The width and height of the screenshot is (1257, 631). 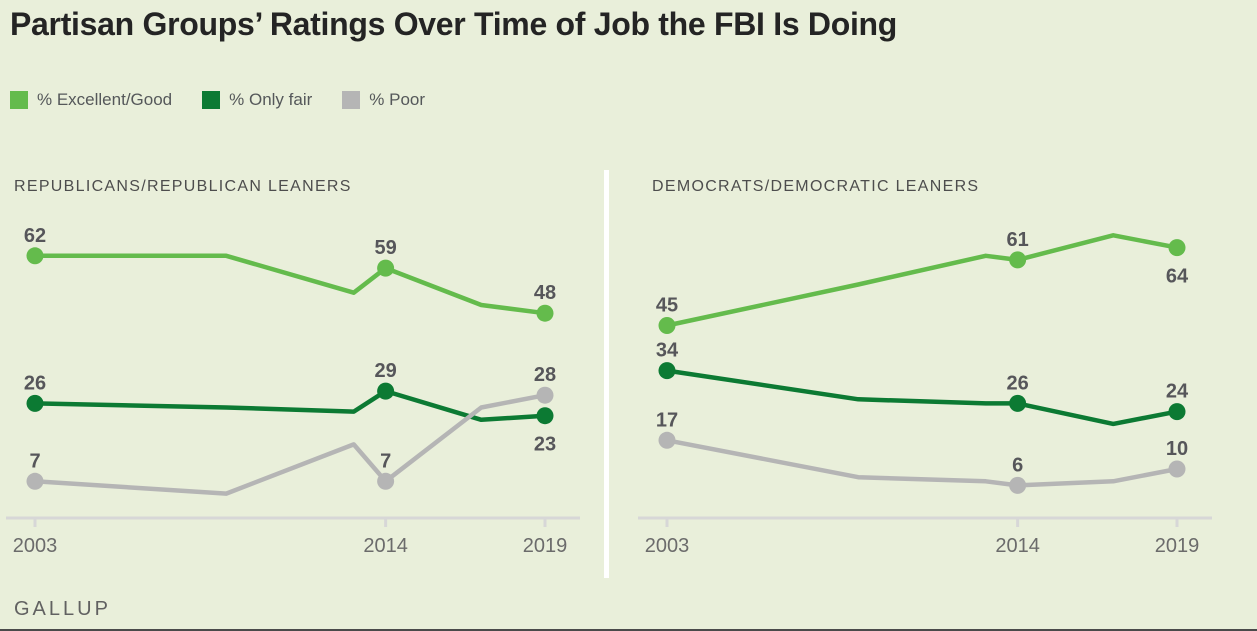 I want to click on legend: % Excellent/Good % Only fair % Poor, so click(x=217, y=100).